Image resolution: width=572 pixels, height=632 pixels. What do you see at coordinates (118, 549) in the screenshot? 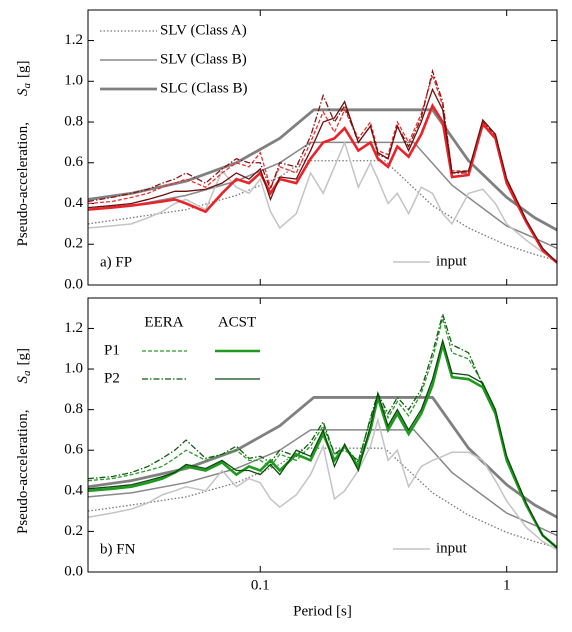
I see `panel-label: b) FN` at bounding box center [118, 549].